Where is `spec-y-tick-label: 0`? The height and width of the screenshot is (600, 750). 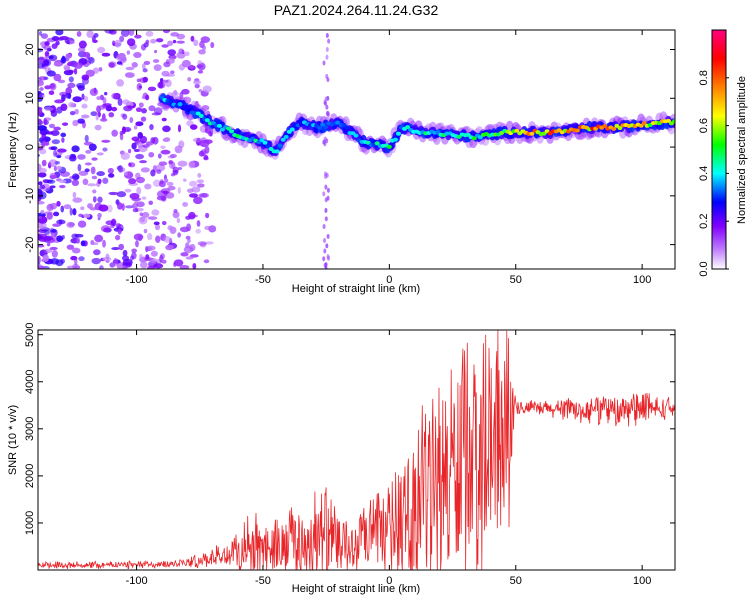 spec-y-tick-label: 0 is located at coordinates (30, 147).